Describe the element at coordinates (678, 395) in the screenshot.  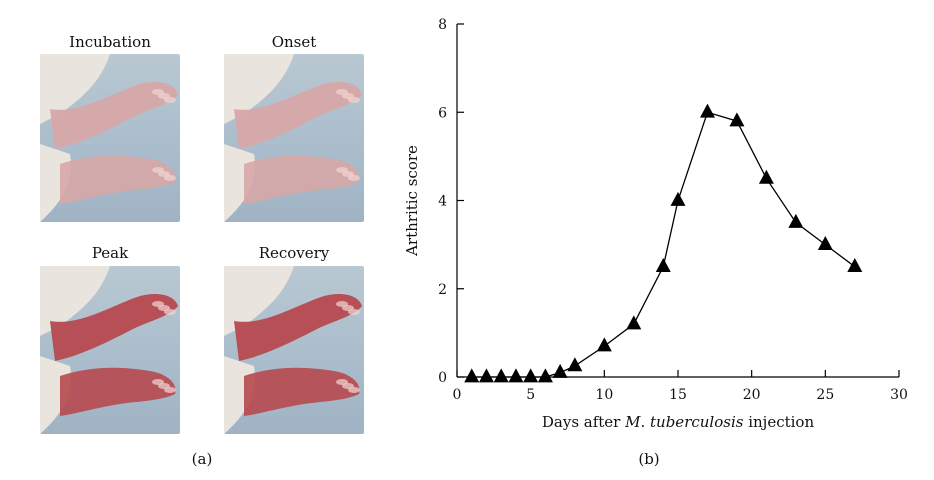
I see `x-tick-label: 15` at that location.